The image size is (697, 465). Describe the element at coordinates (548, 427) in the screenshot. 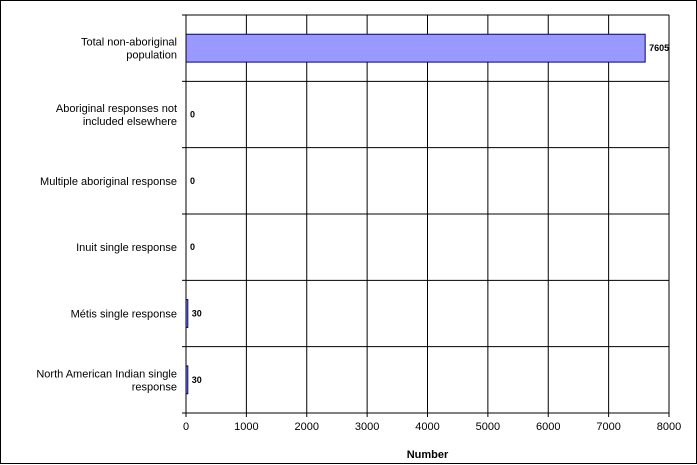

I see `x-tick-label: 6000` at that location.